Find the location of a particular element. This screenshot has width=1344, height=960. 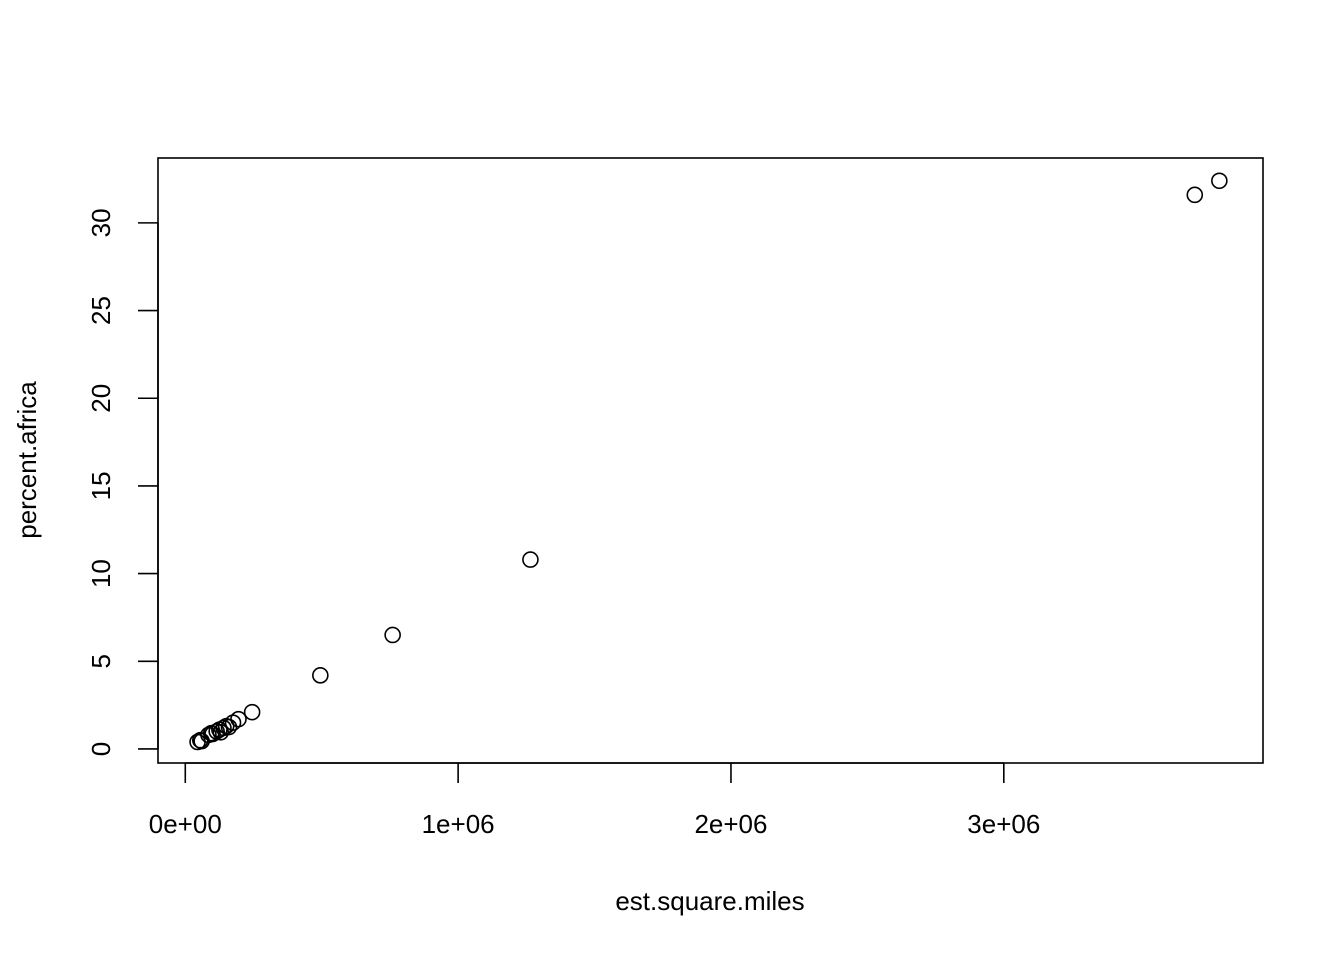

y-tick-label: 5 is located at coordinates (101, 661).